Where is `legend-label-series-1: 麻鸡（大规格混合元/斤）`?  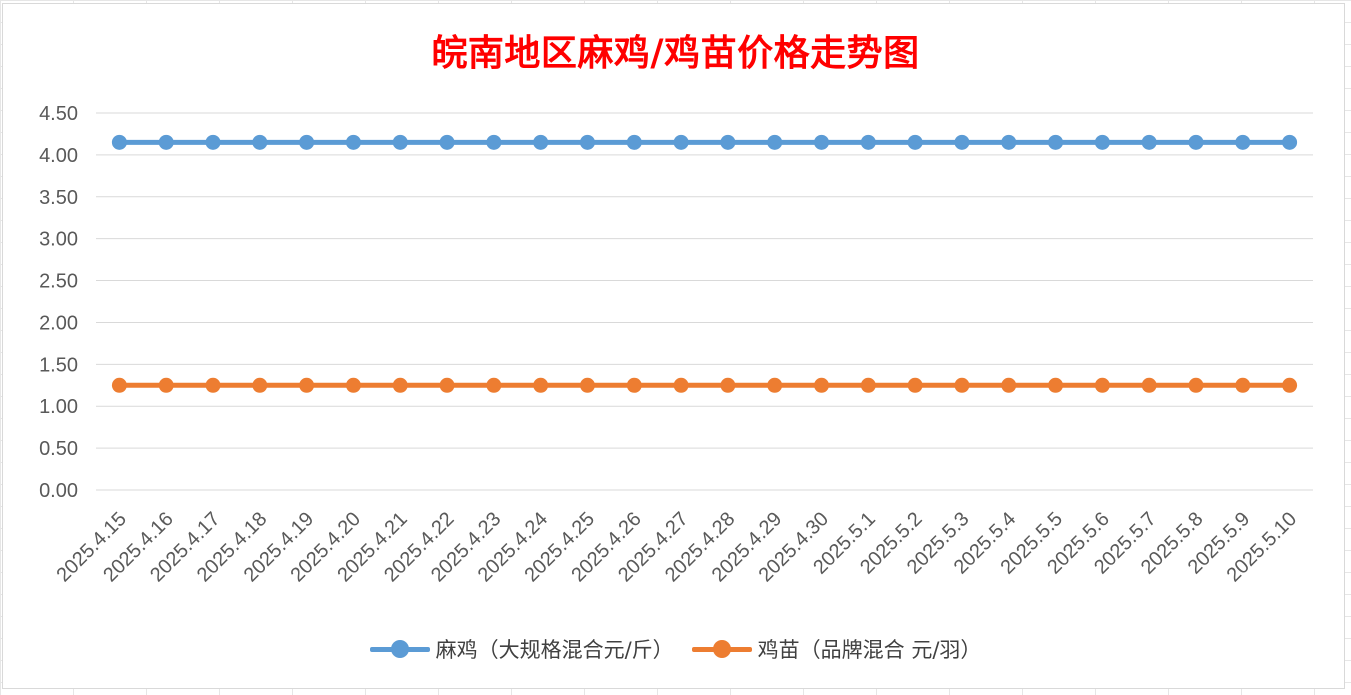
legend-label-series-1: 麻鸡（大规格混合元/斤） is located at coordinates (554, 650).